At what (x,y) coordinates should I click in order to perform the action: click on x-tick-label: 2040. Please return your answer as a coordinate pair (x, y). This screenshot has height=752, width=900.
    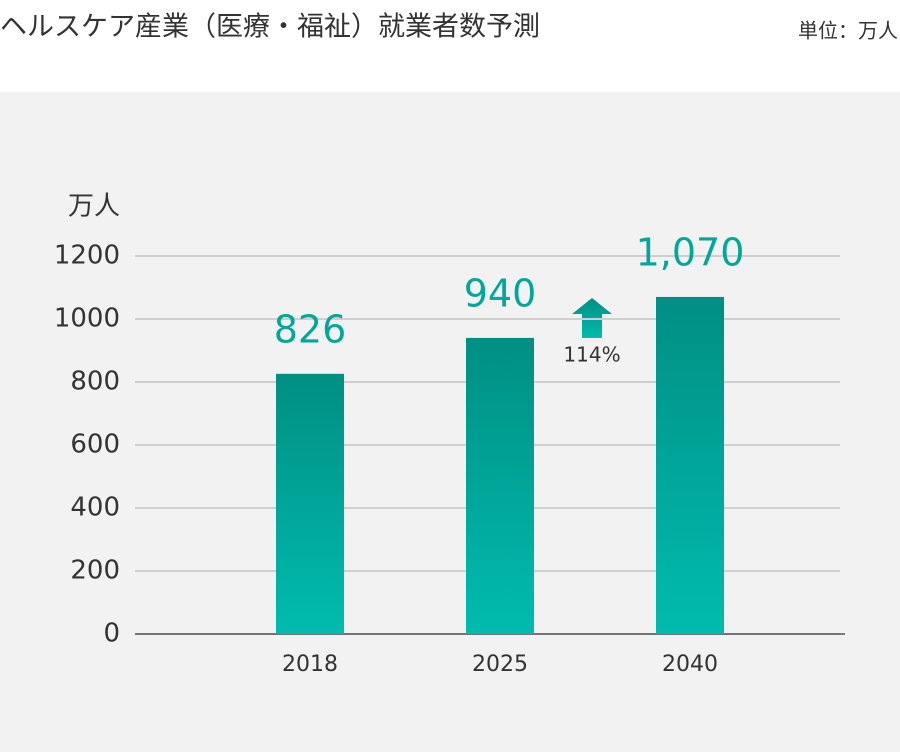
    Looking at the image, I should click on (690, 664).